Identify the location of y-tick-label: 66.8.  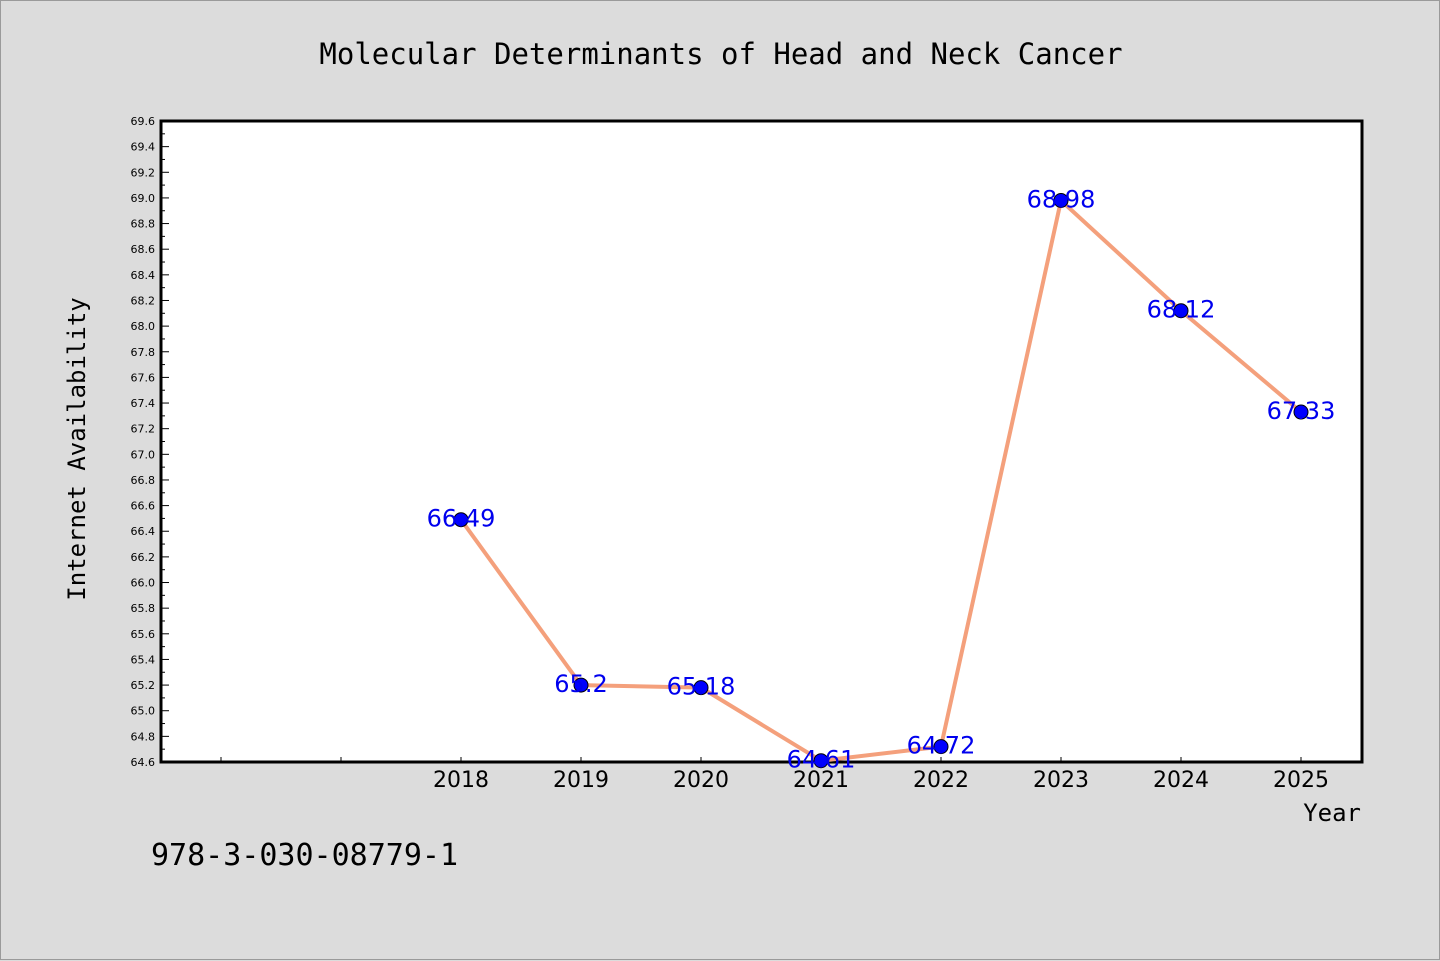
(143, 480).